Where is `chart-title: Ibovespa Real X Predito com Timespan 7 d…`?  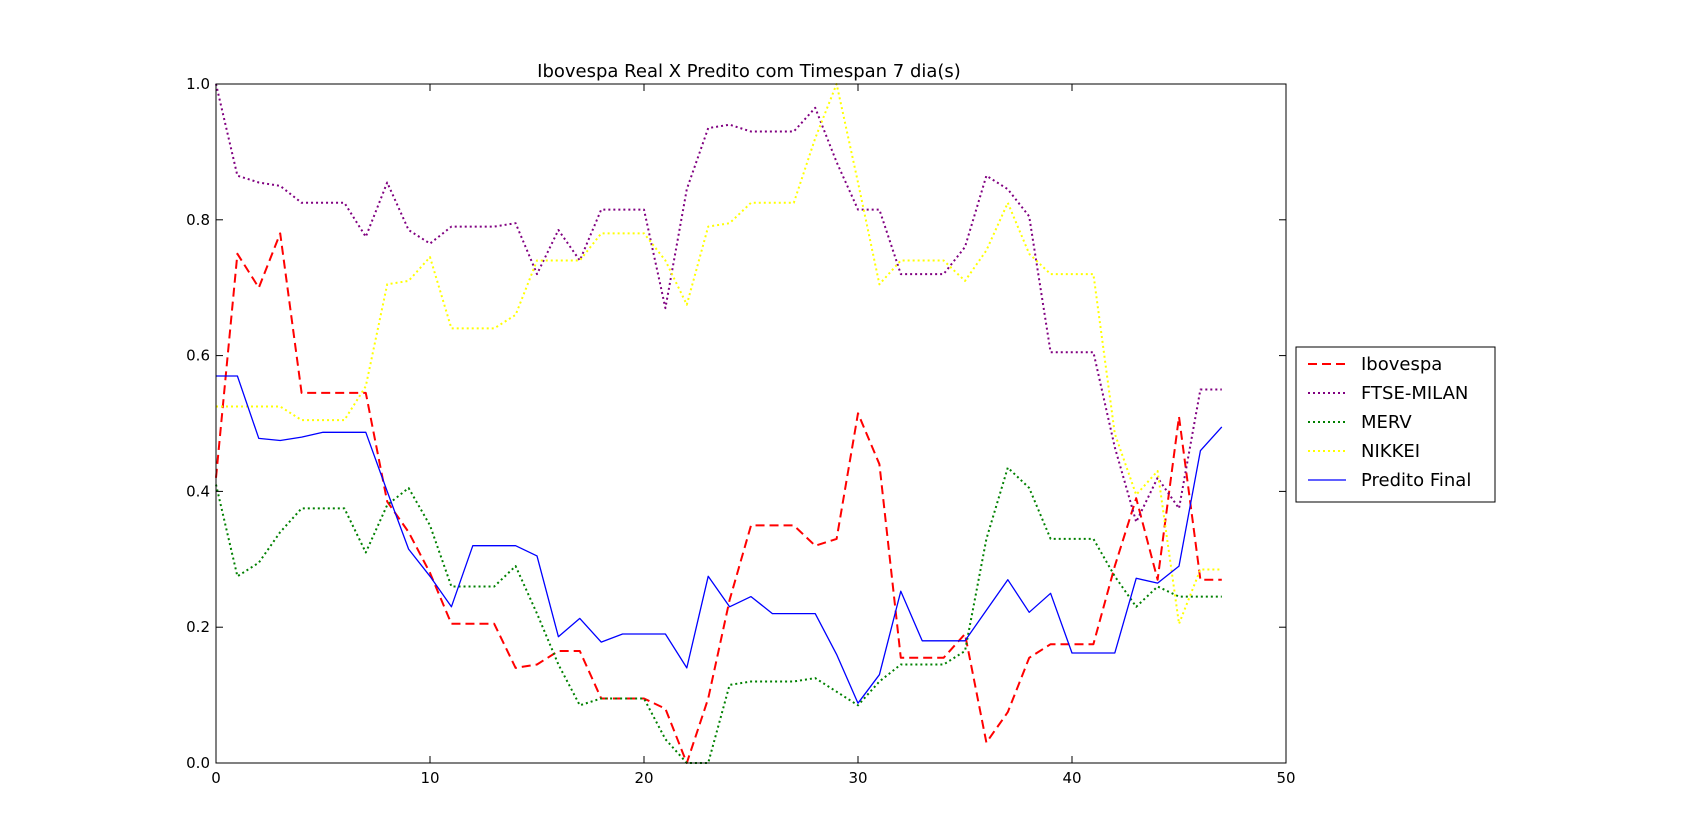
chart-title: Ibovespa Real X Predito com Timespan 7 d… is located at coordinates (749, 71).